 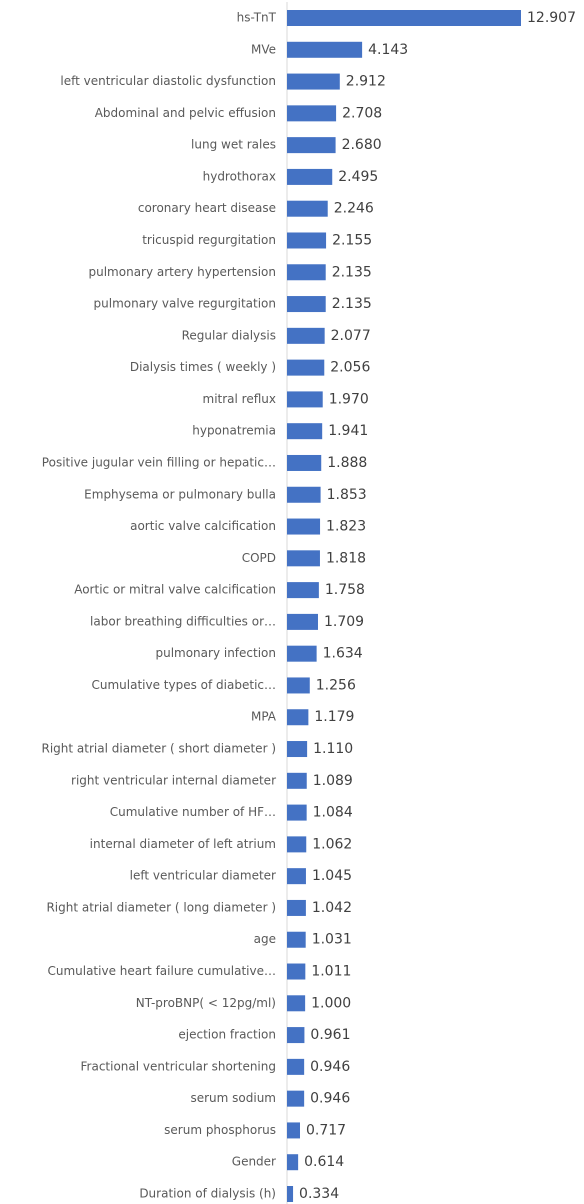 I want to click on value-label: 1.031, so click(x=332, y=940).